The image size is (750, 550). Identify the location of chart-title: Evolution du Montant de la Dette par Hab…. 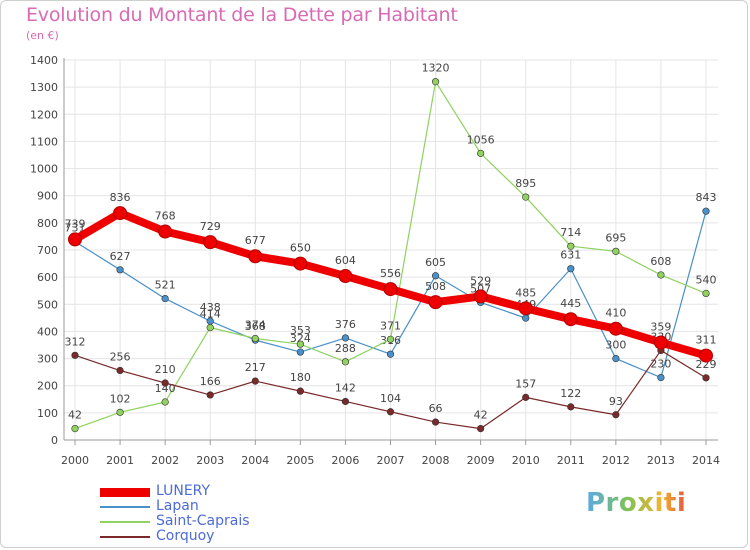
(242, 15).